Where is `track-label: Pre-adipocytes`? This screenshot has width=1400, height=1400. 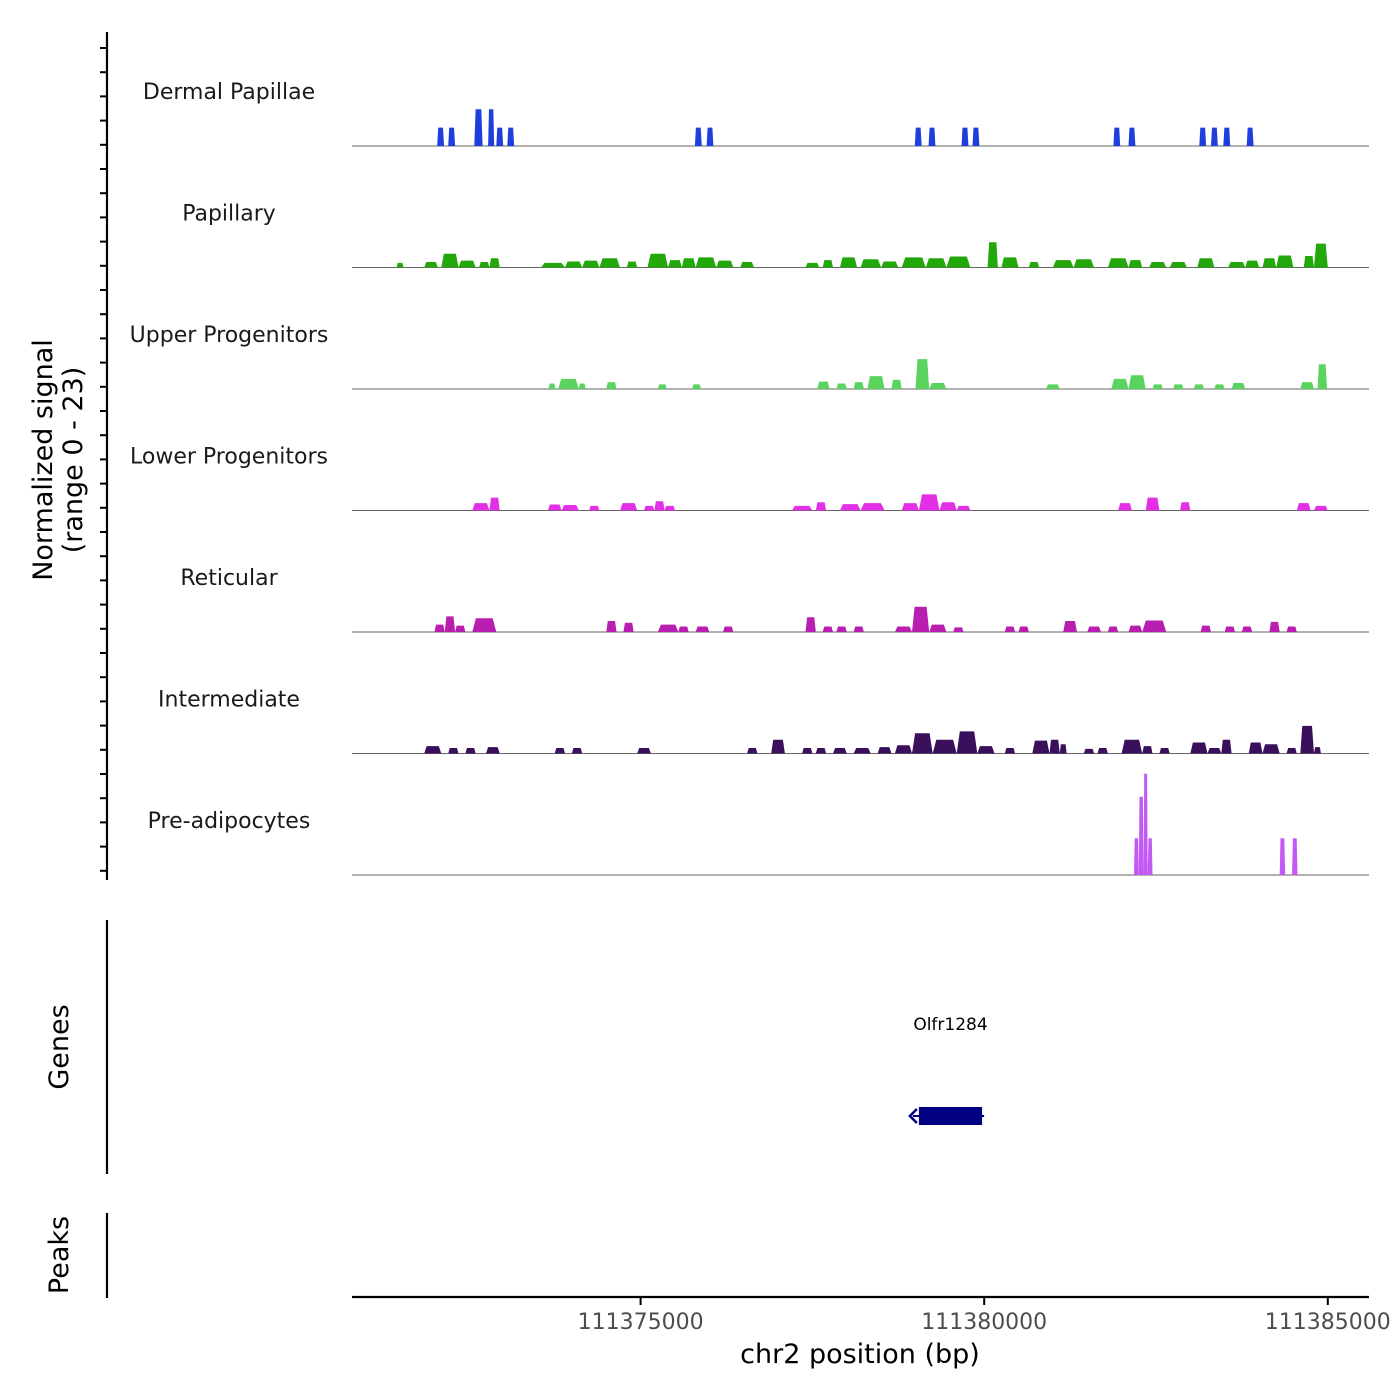
track-label: Pre-adipocytes is located at coordinates (229, 821).